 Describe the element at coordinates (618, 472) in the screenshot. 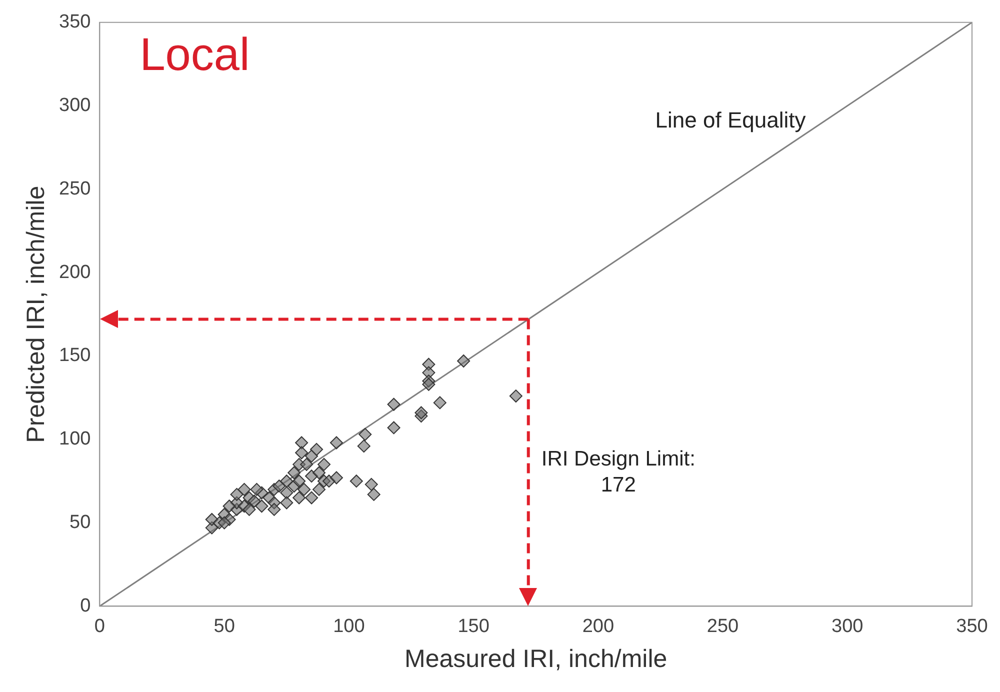

I see `ref-line-label: IRI Design Limit: 172` at that location.